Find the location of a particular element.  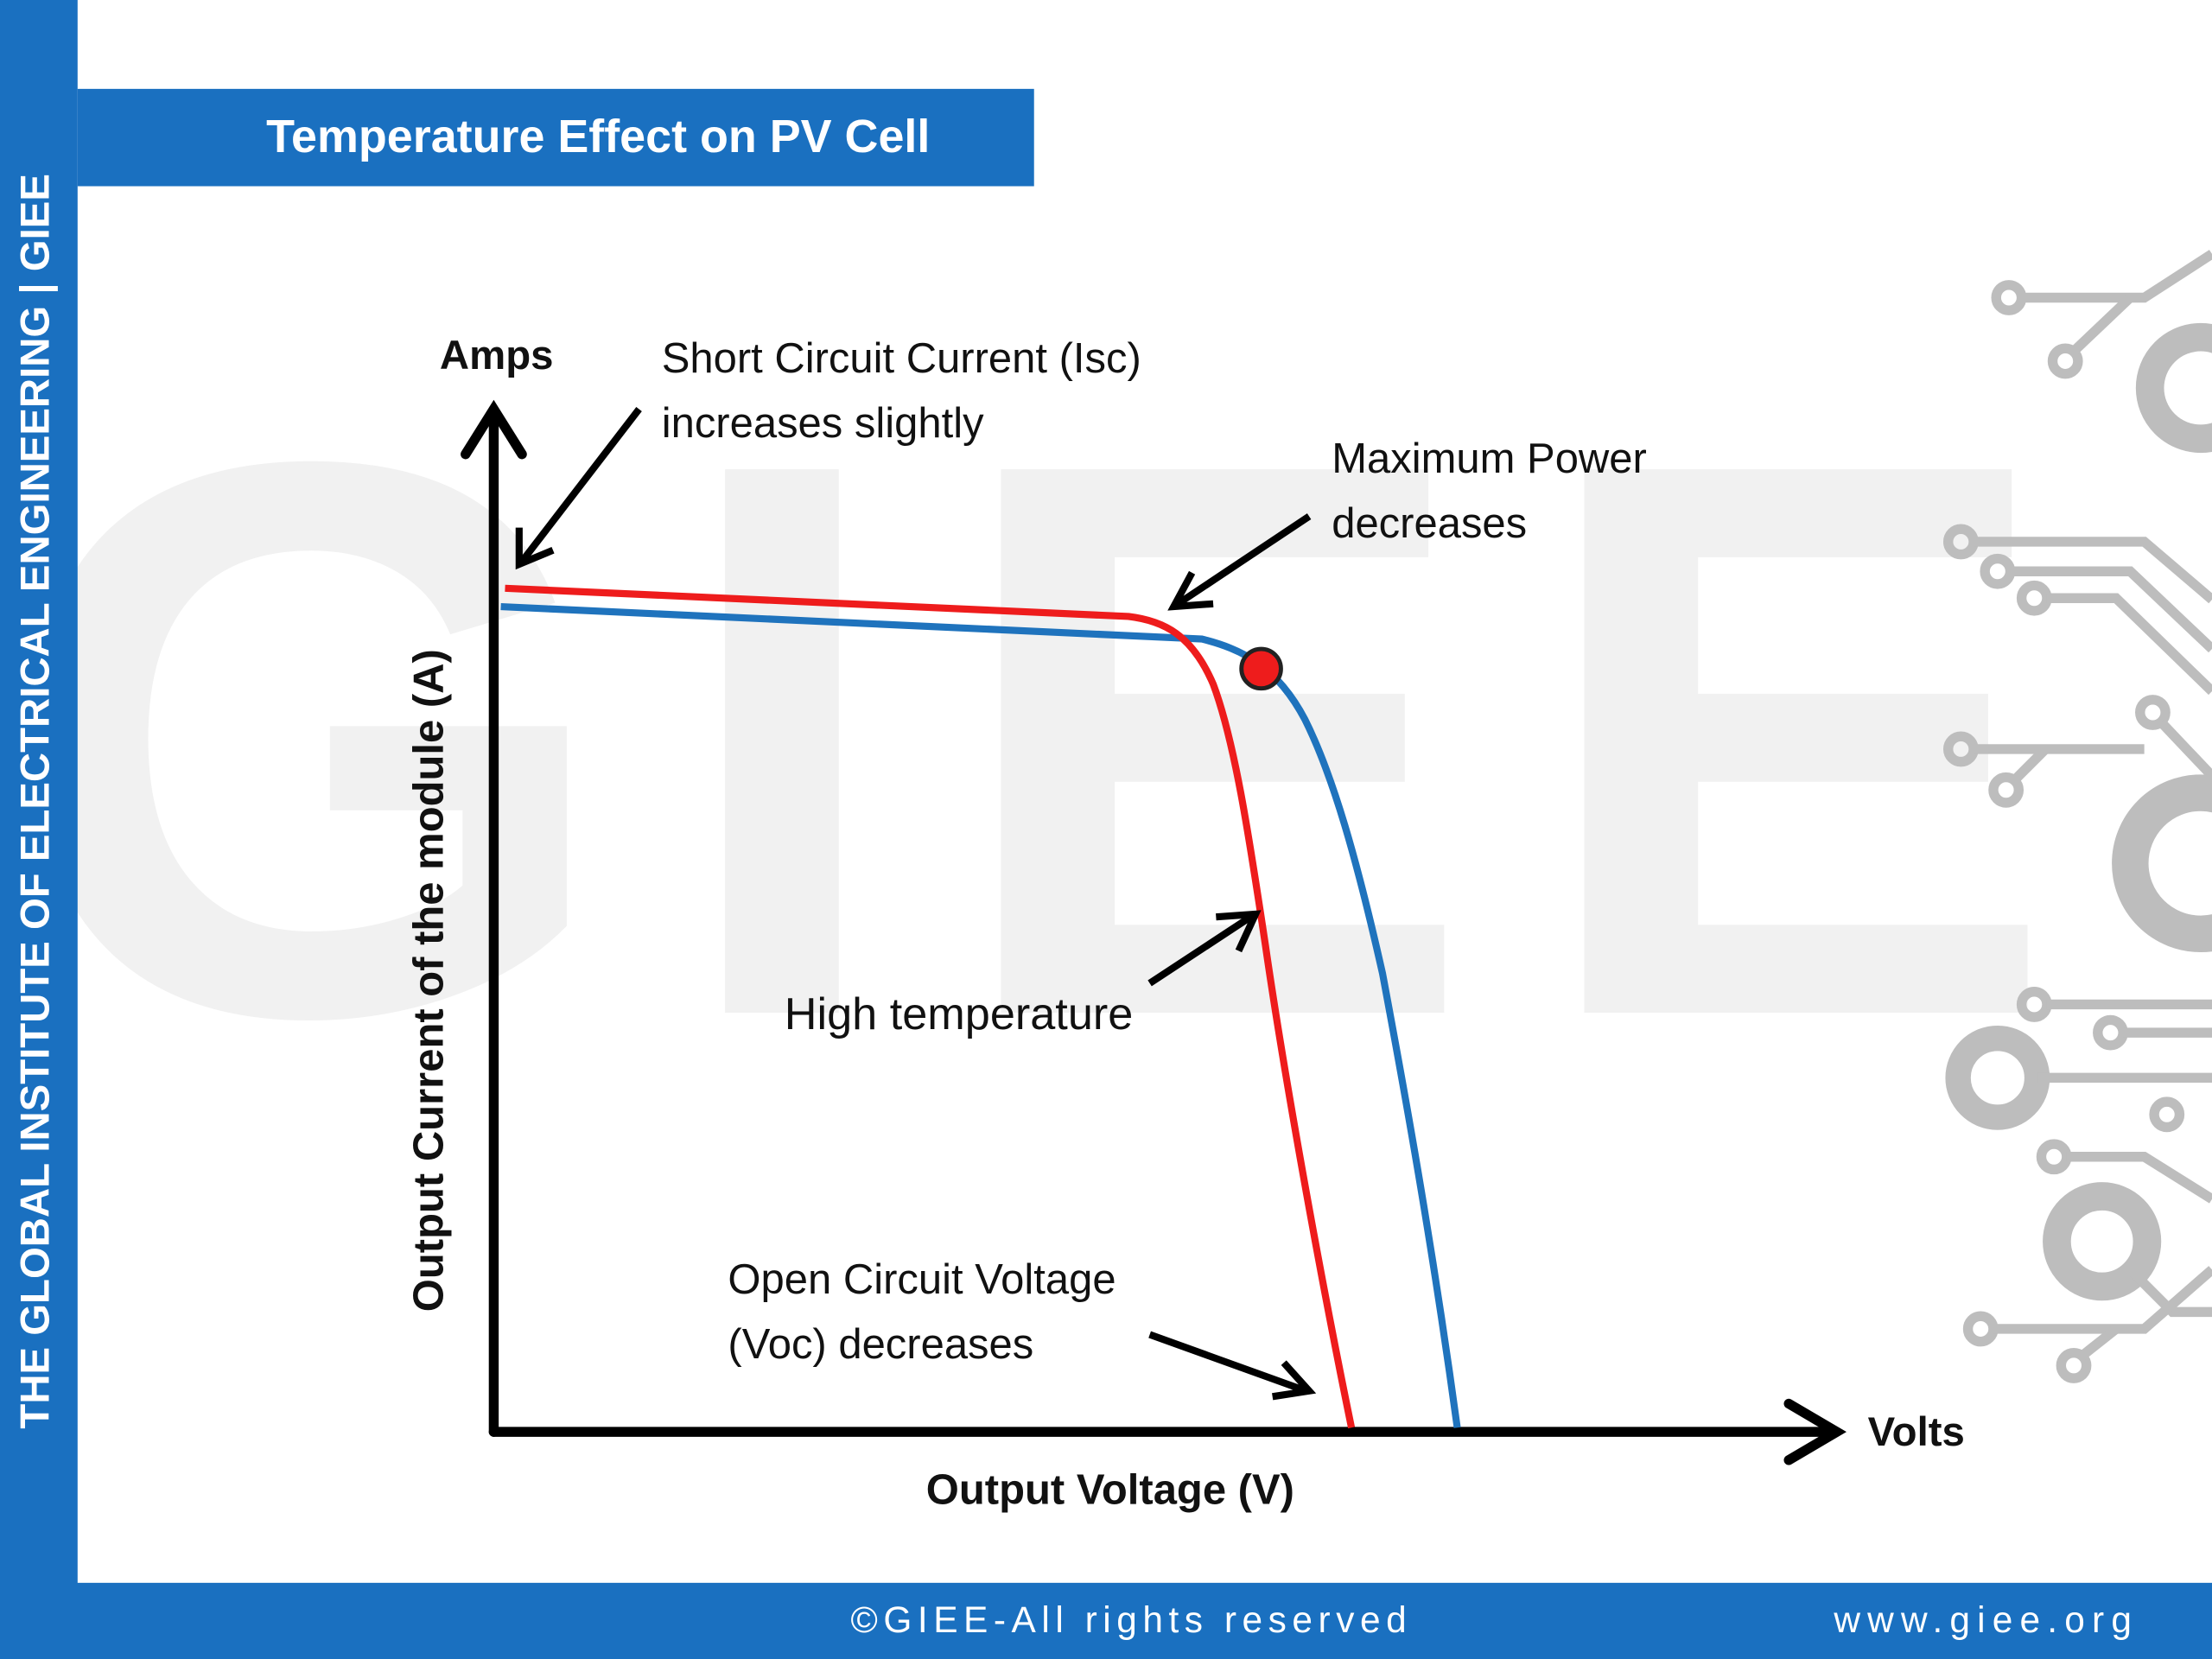

footer-copyright: ©GIEE-All rights reserved is located at coordinates (1132, 1619).